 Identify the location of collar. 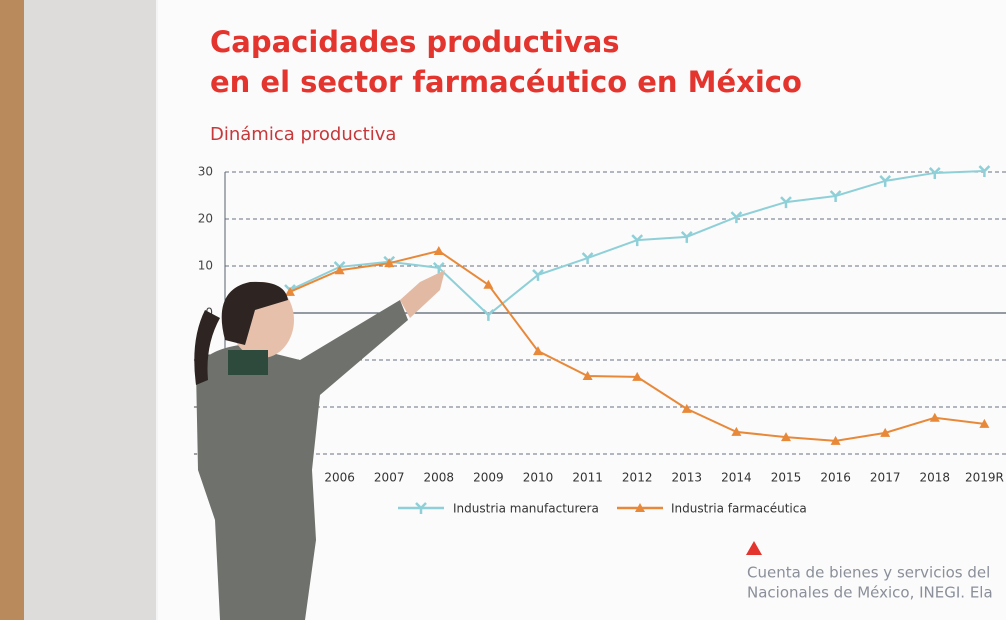
(248, 362).